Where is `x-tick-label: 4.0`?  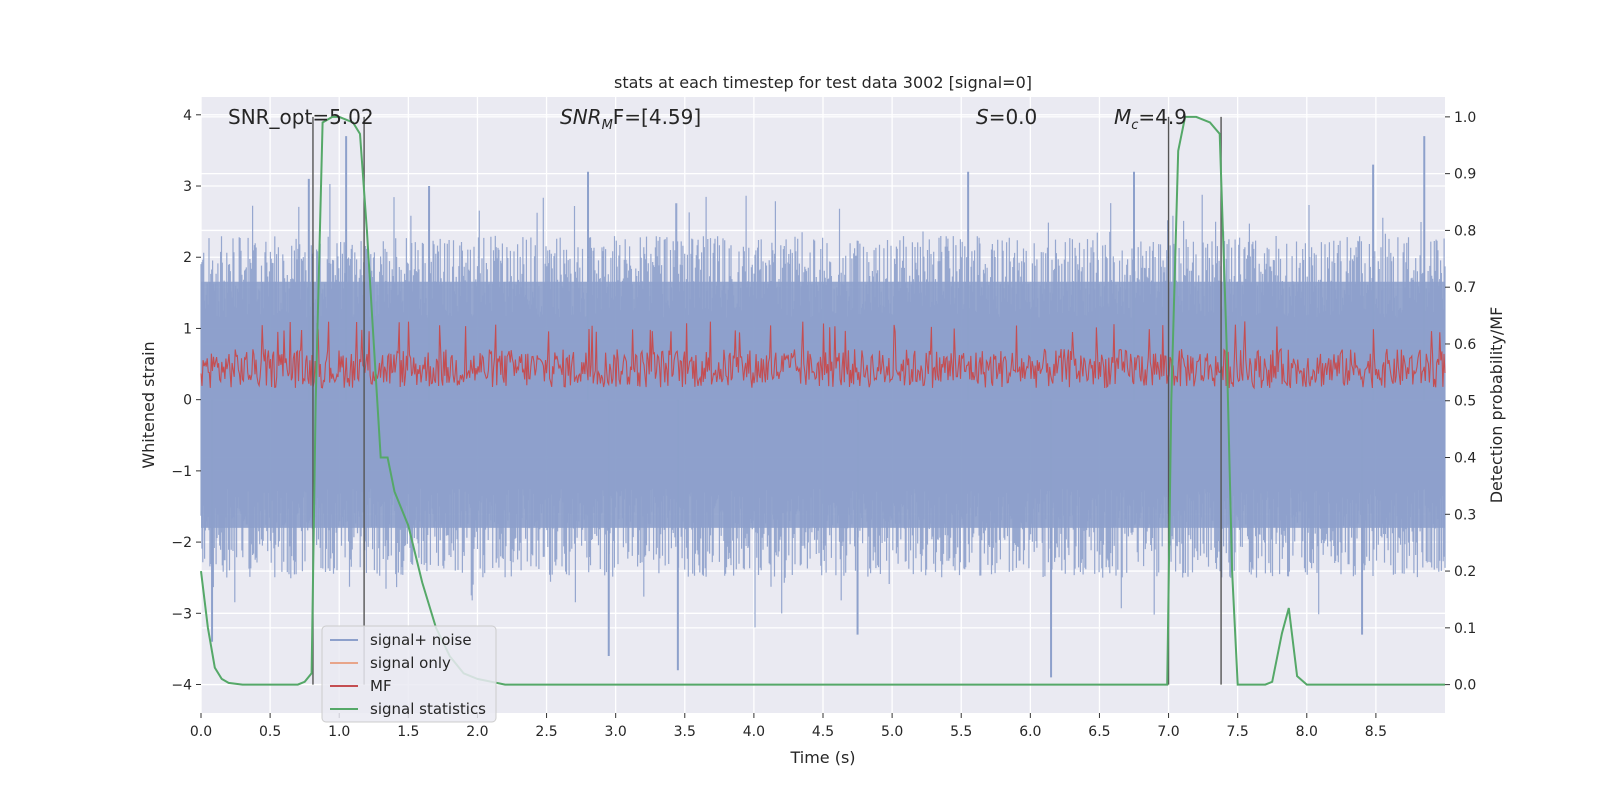 x-tick-label: 4.0 is located at coordinates (754, 732).